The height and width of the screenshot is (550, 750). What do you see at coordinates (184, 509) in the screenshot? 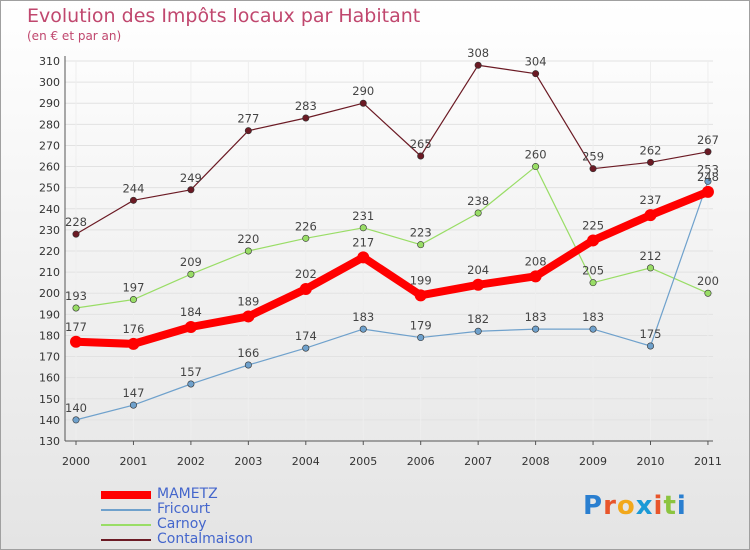
I see `legend-label: Fricourt` at bounding box center [184, 509].